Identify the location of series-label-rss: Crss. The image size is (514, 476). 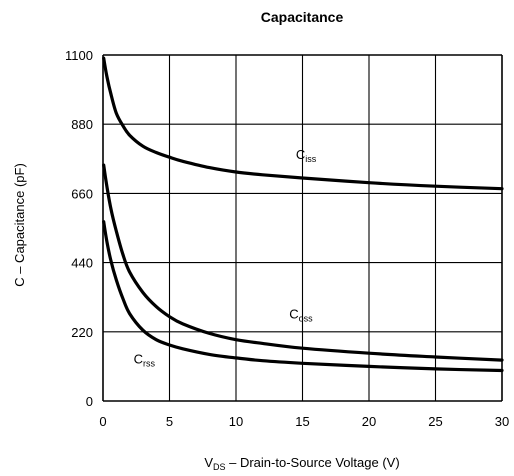
(145, 359).